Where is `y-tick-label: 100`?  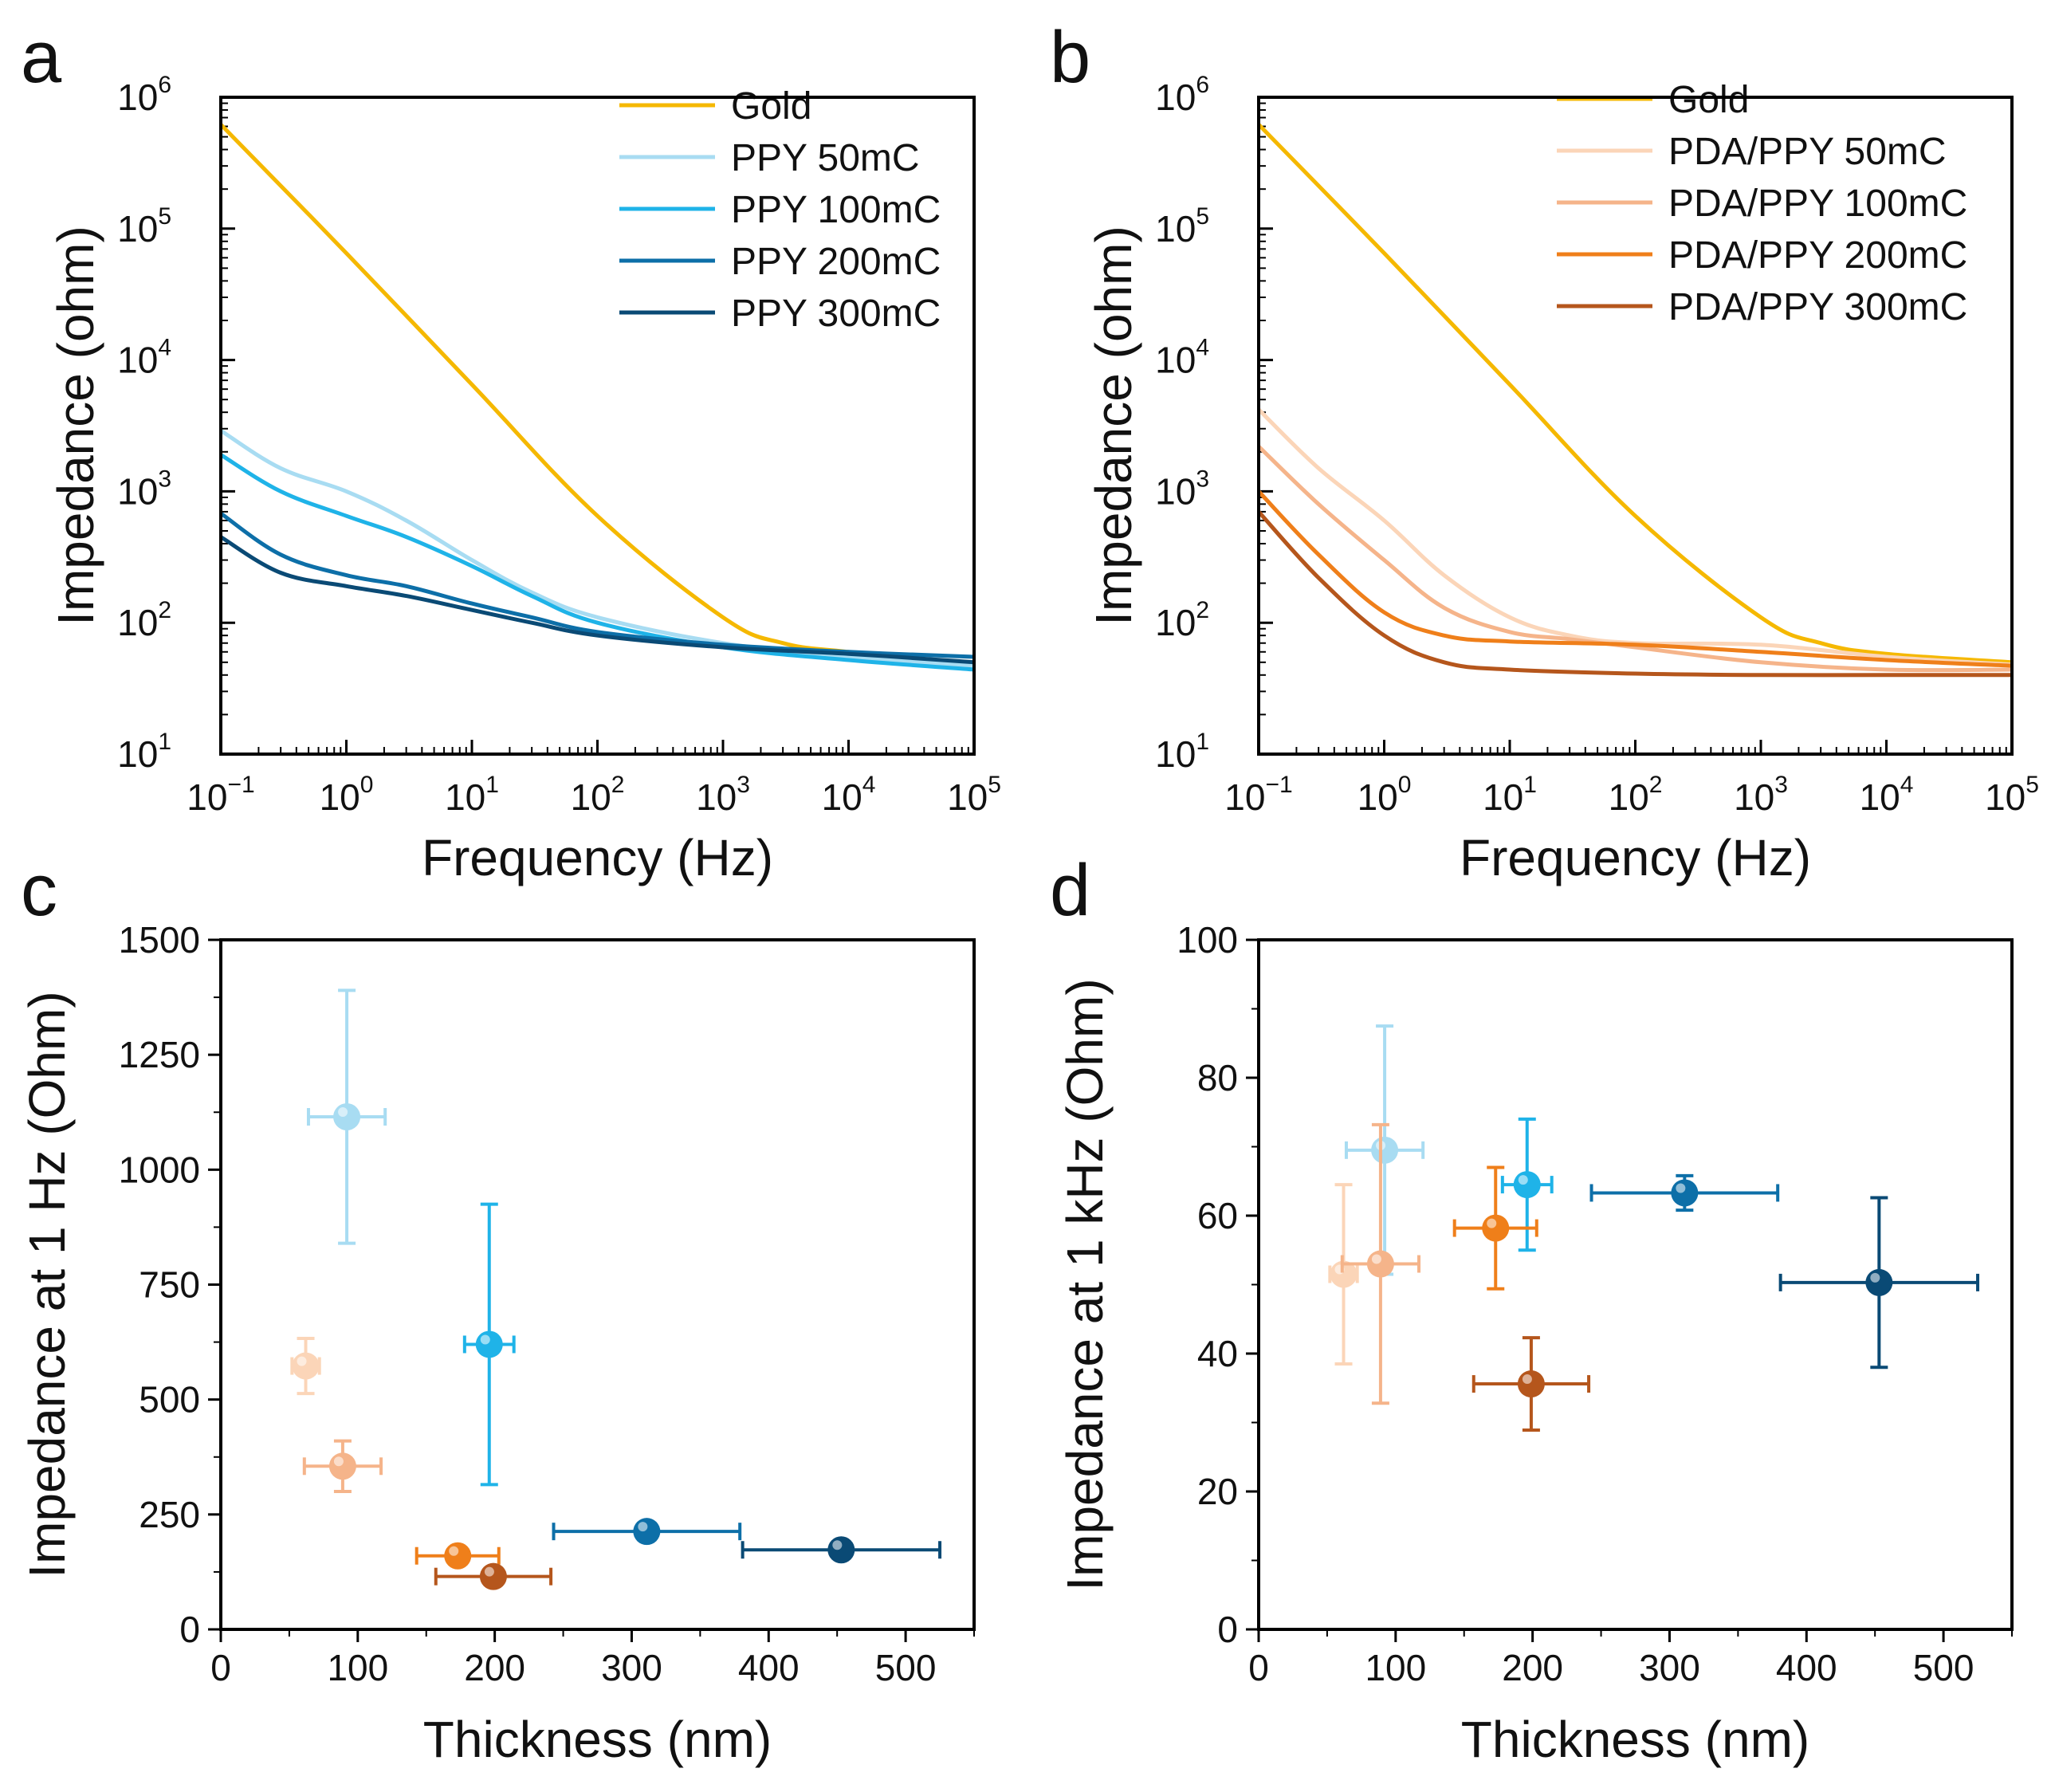
y-tick-label: 100 is located at coordinates (1208, 940).